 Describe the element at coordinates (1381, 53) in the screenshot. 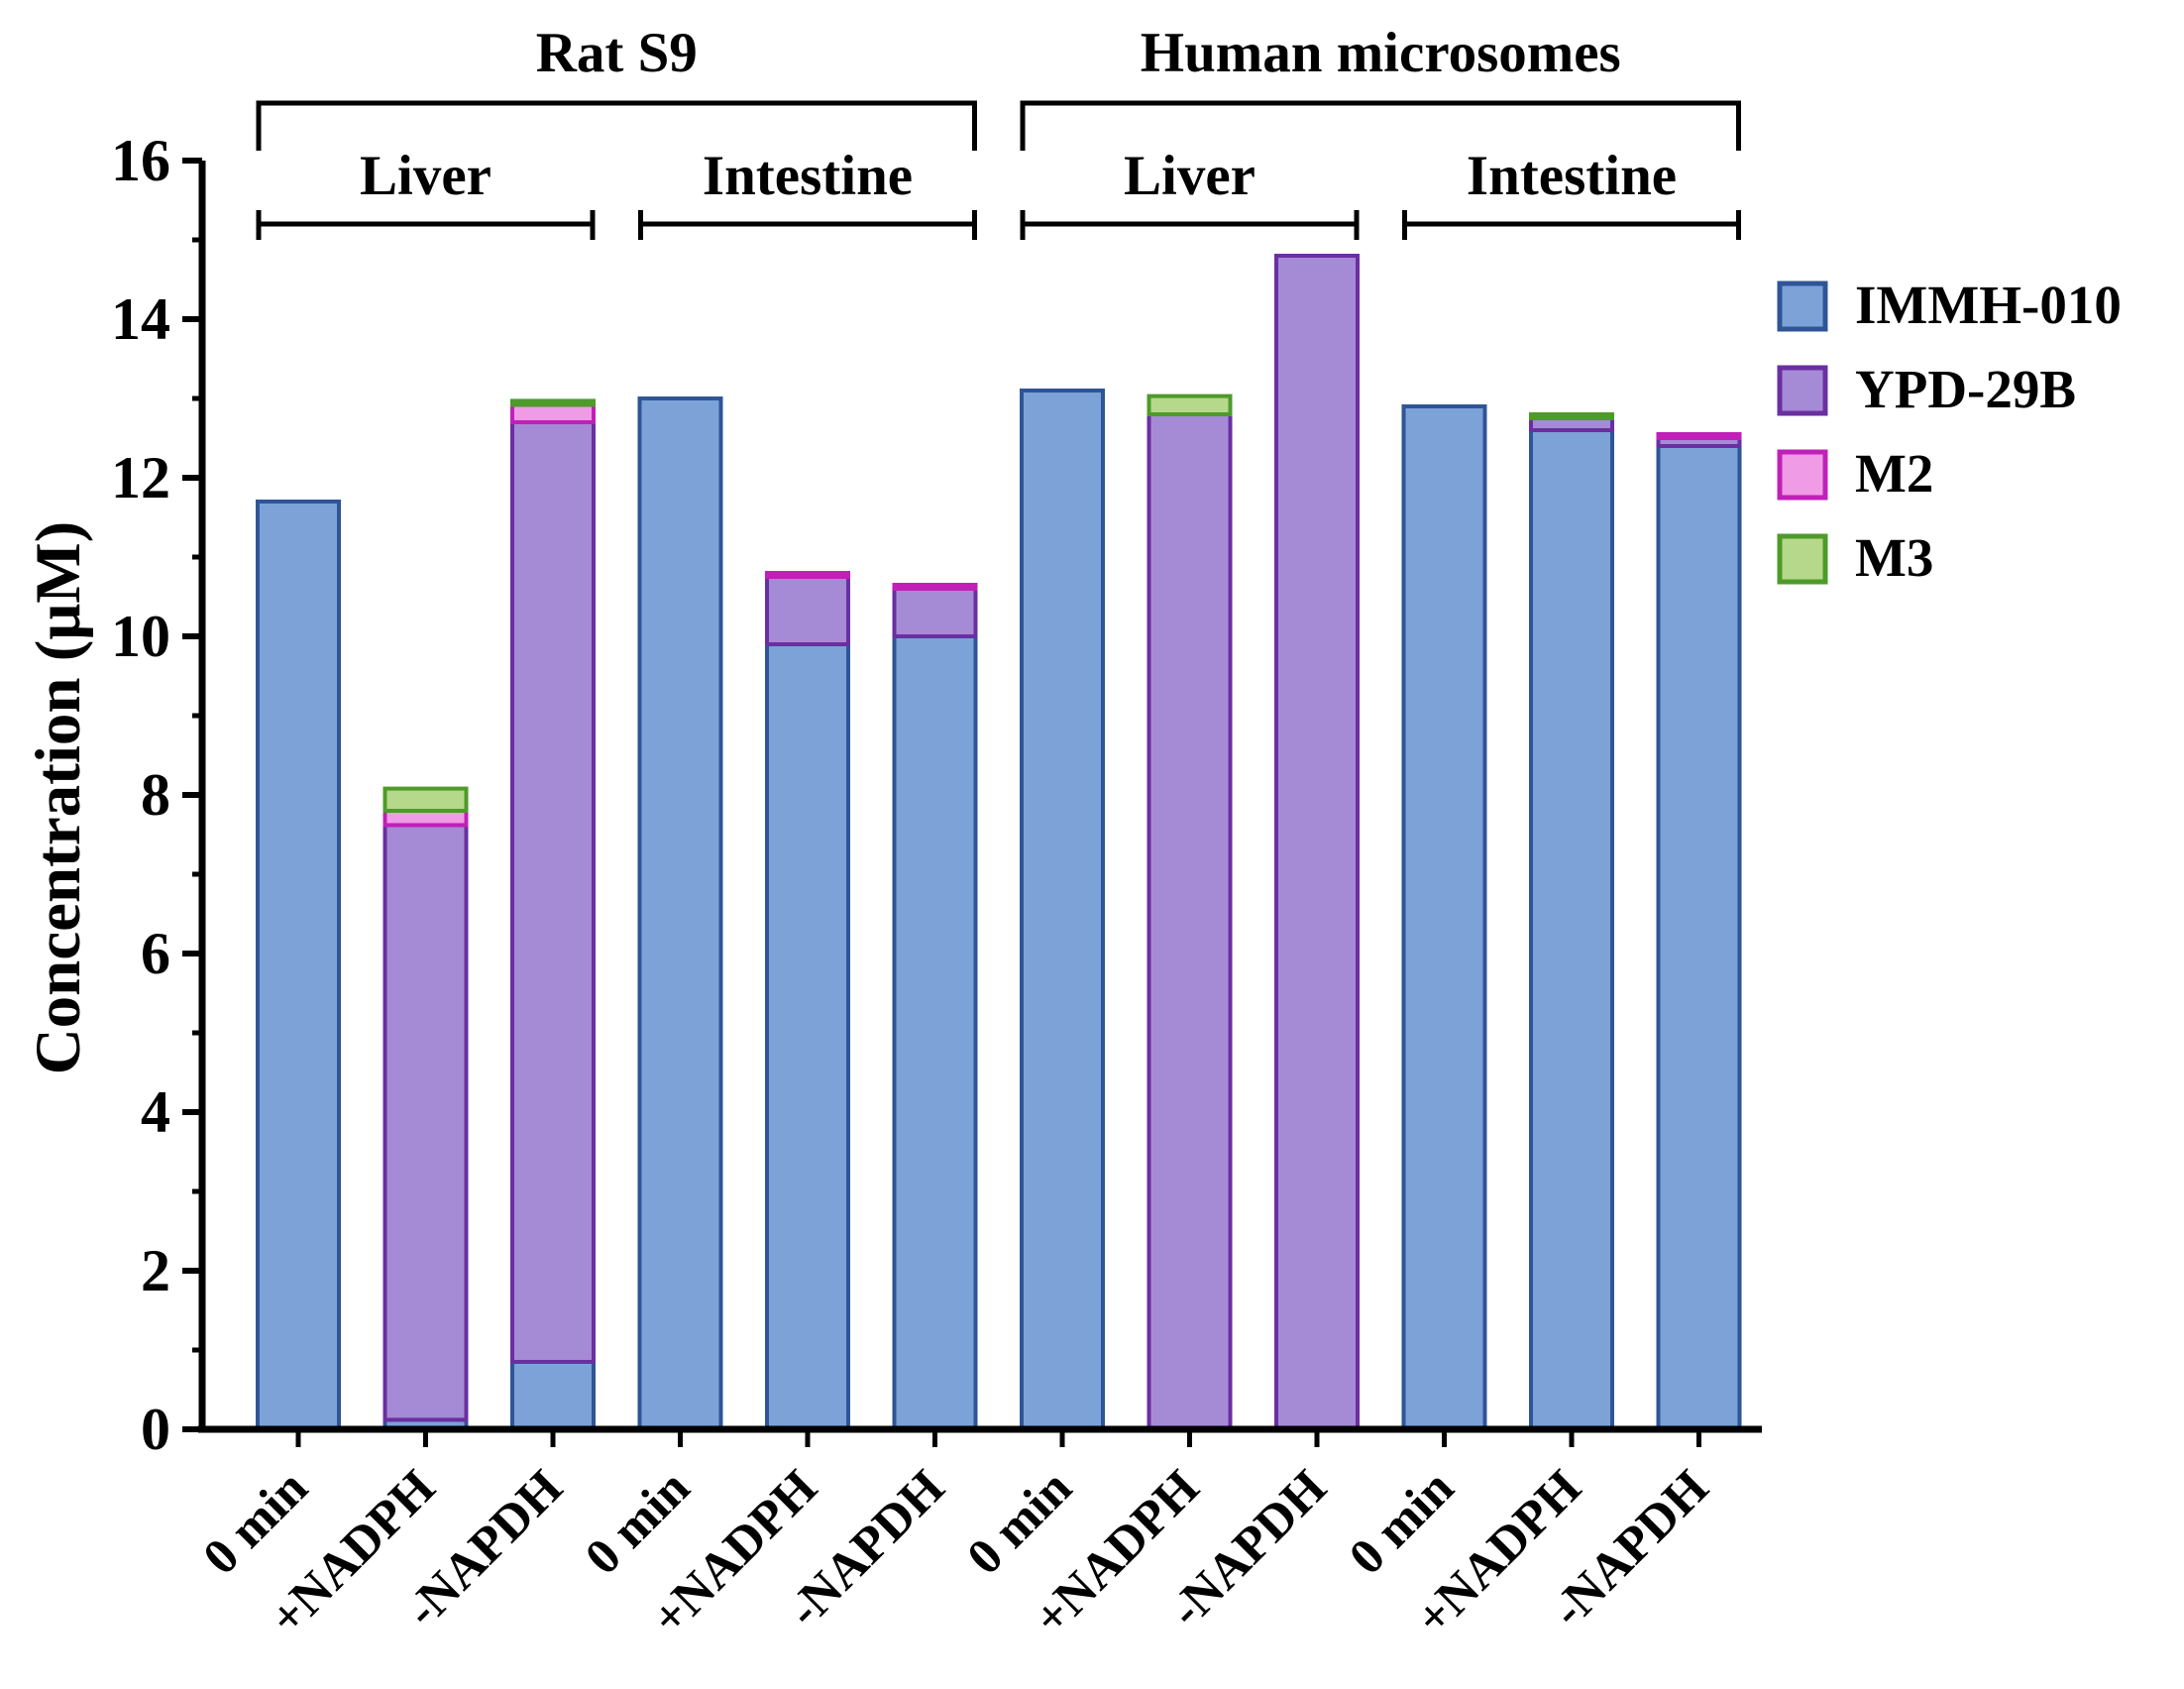

I see `group-label: Human microsomes` at that location.